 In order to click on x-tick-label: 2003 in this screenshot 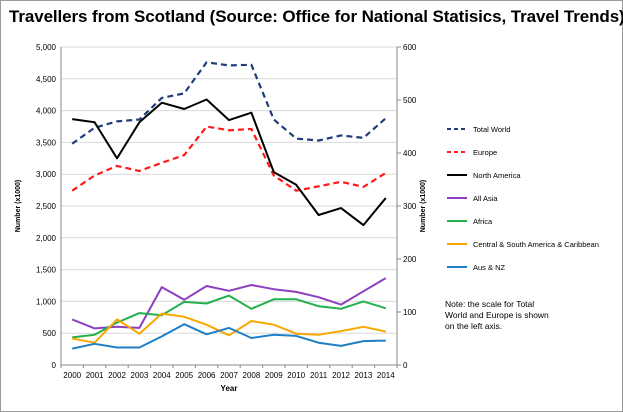, I will do `click(140, 375)`.